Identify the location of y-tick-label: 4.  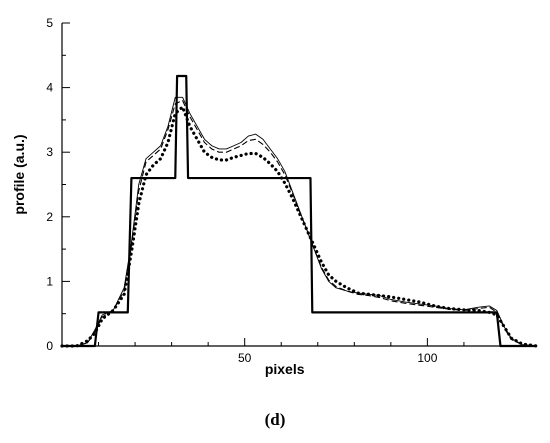
(49, 88).